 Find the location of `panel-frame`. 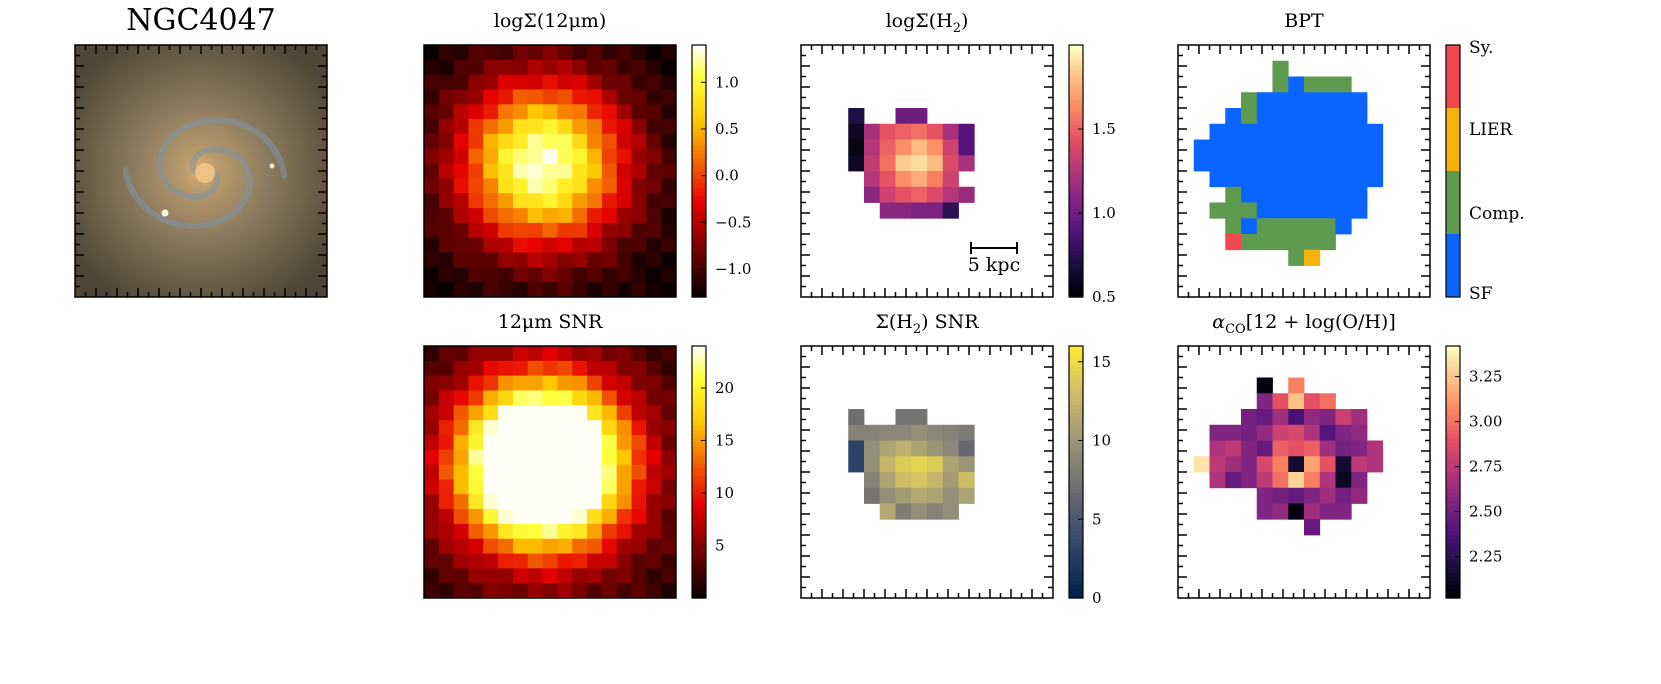

panel-frame is located at coordinates (550, 472).